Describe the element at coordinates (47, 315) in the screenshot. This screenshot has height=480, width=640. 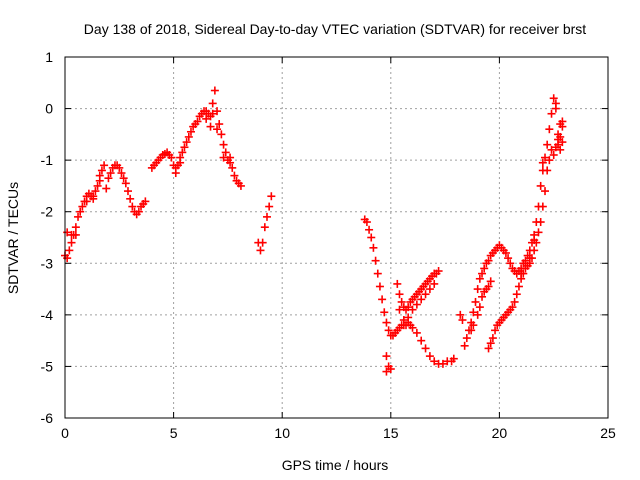
I see `y-tick-label: -4` at that location.